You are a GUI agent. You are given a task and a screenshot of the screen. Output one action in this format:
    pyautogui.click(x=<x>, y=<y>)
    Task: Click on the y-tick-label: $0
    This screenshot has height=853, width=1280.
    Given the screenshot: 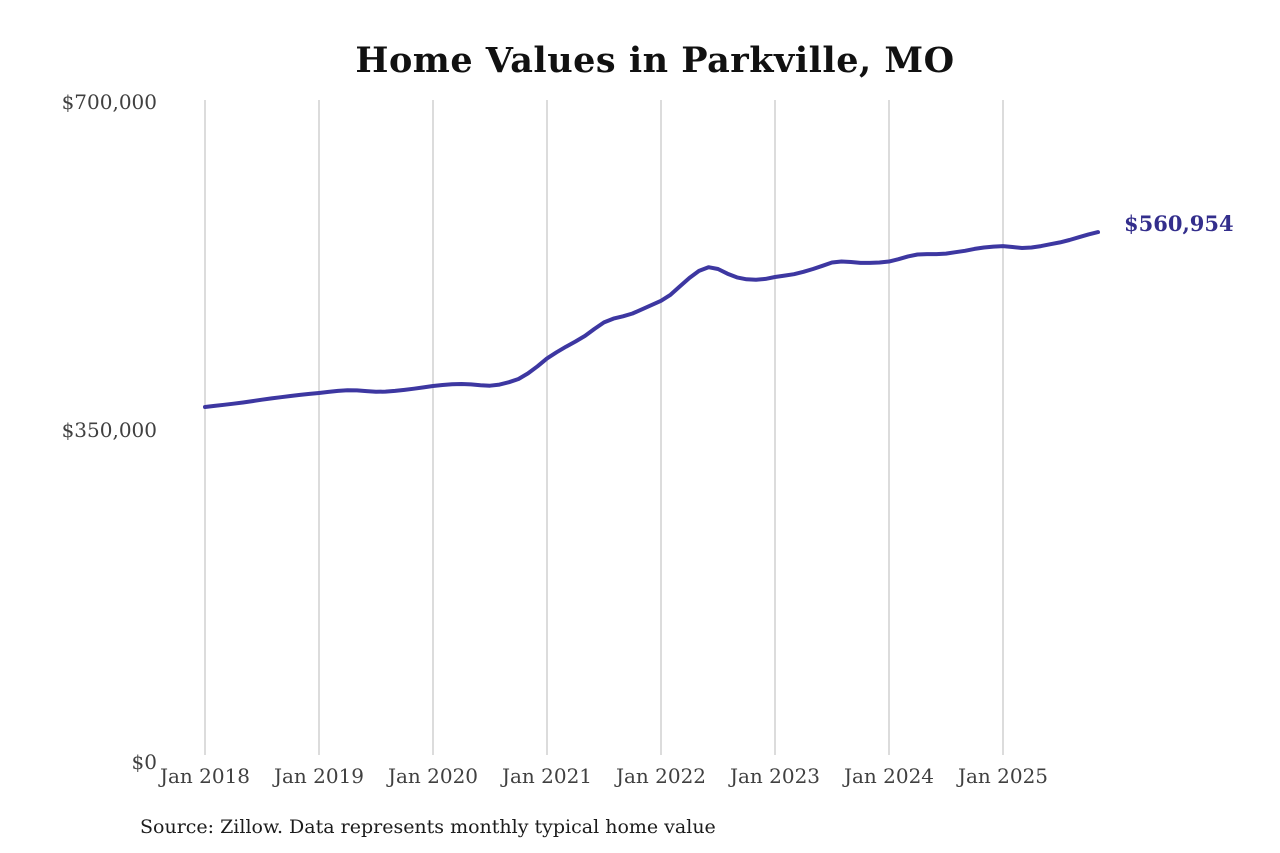 What is the action you would take?
    pyautogui.click(x=144, y=762)
    